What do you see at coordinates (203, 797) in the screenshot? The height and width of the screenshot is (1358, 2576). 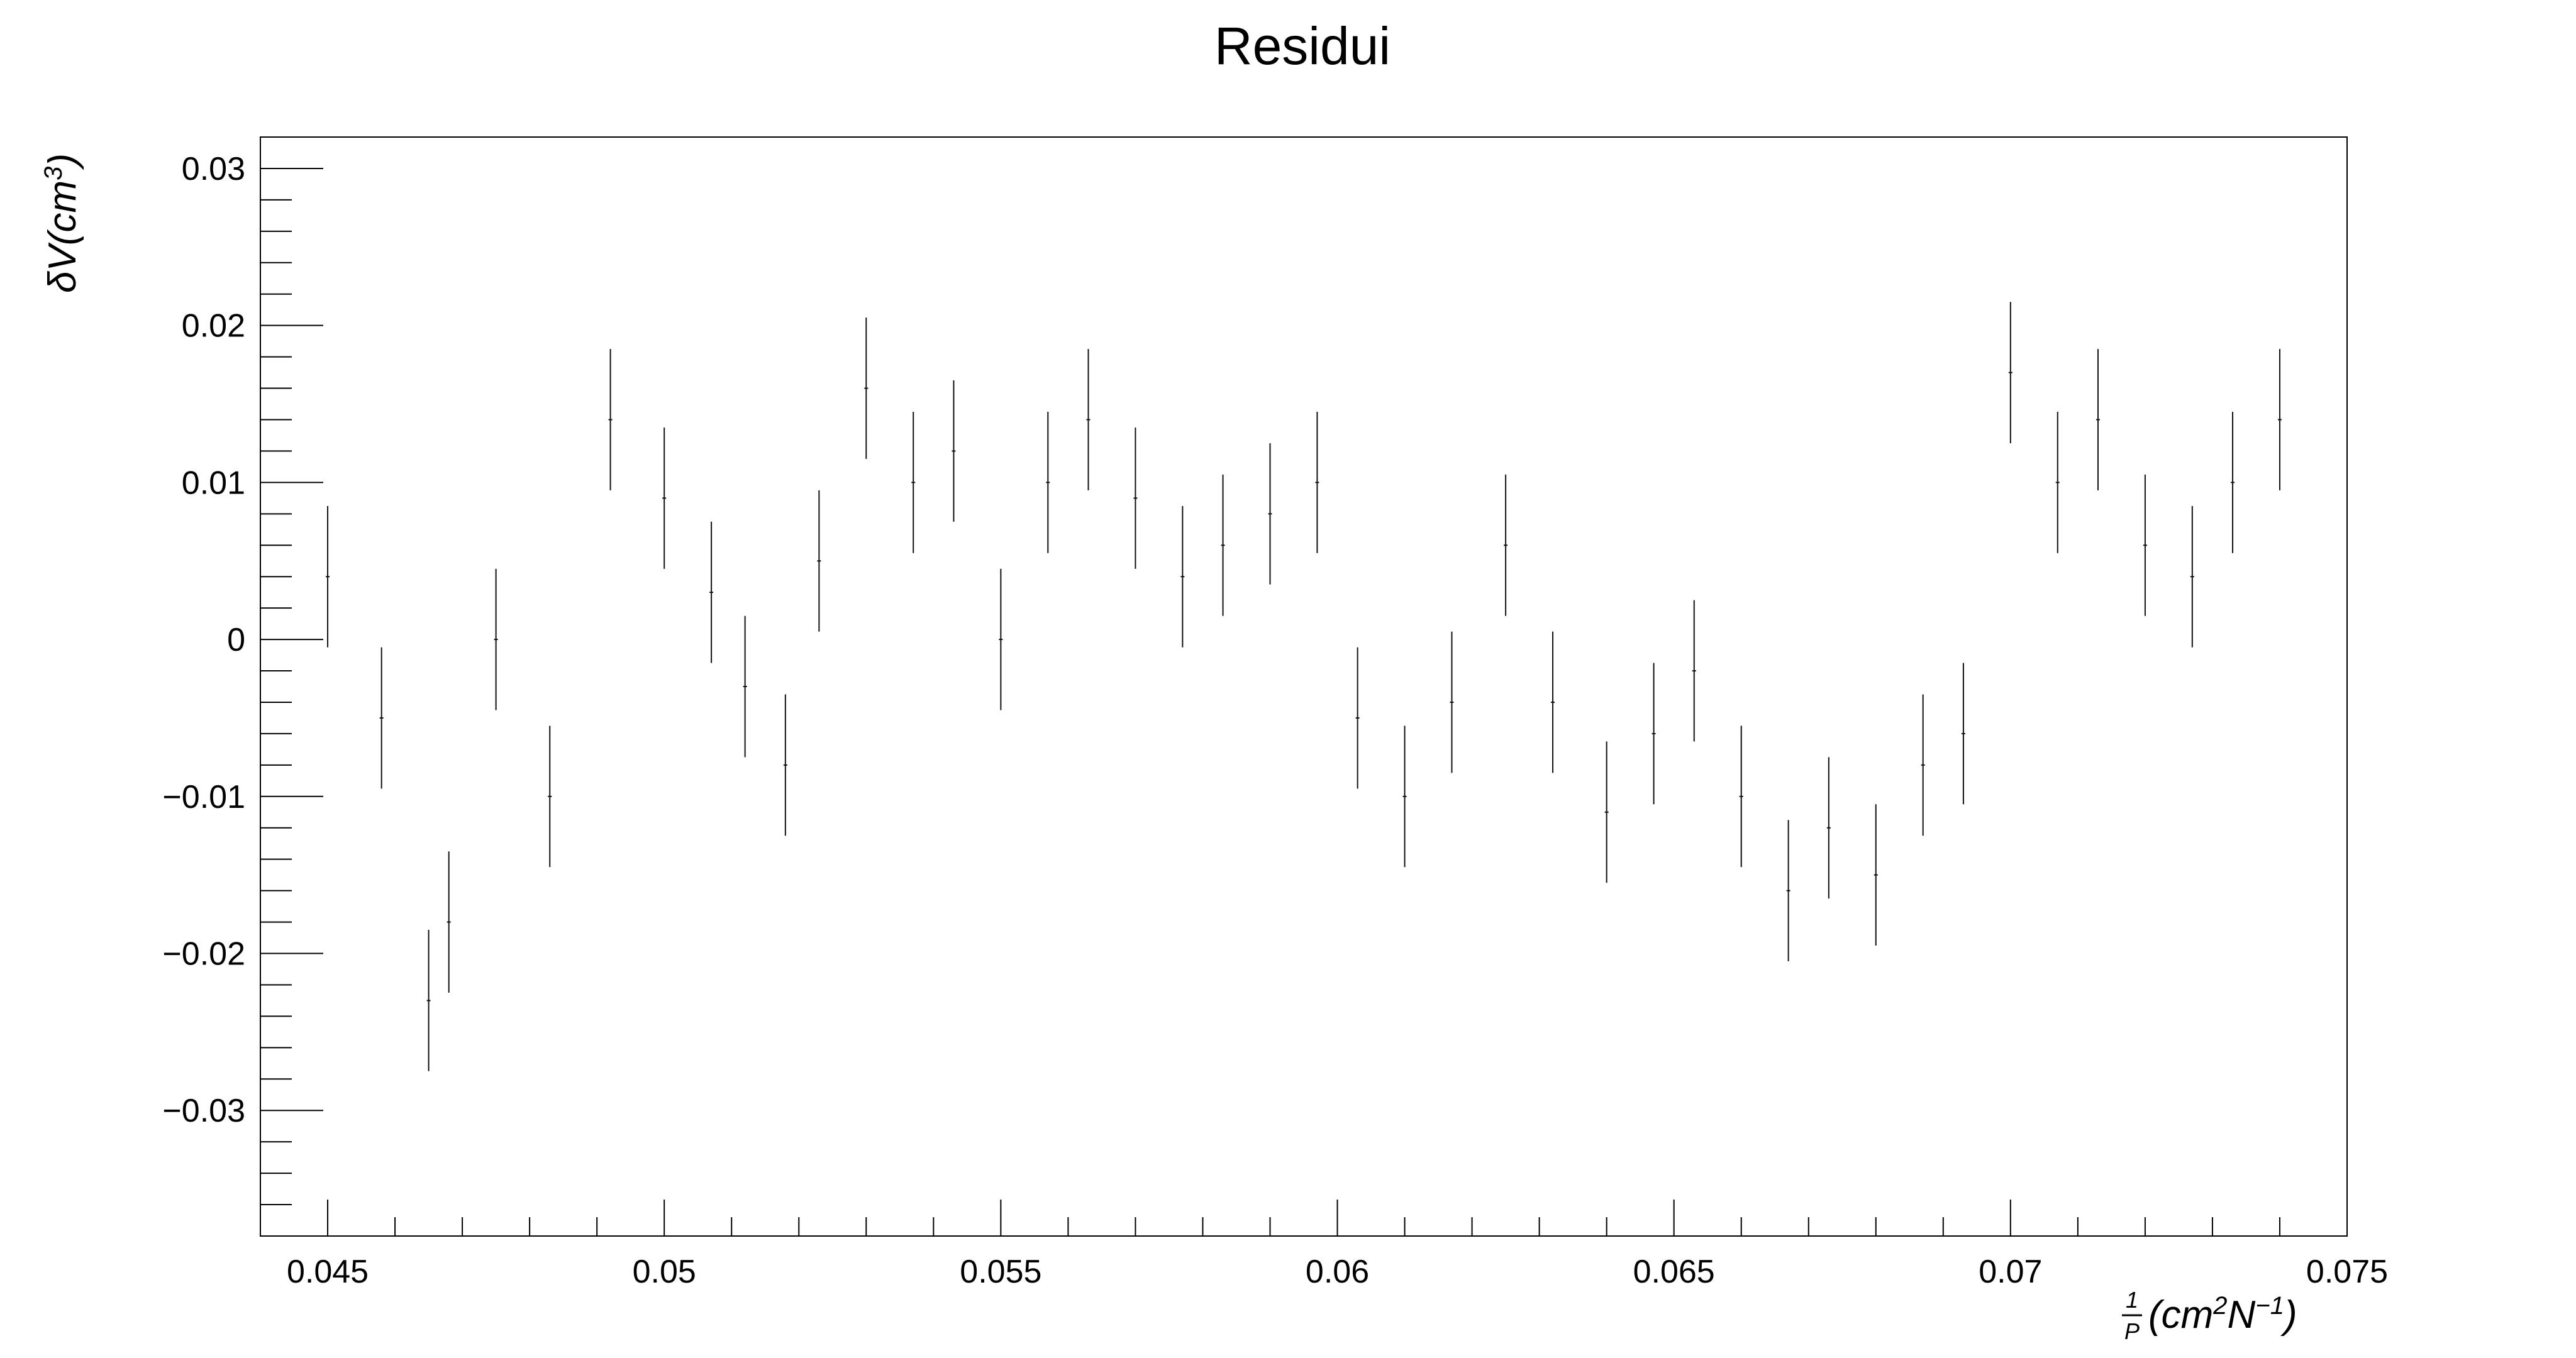 I see `y-tick-label: −0.01` at bounding box center [203, 797].